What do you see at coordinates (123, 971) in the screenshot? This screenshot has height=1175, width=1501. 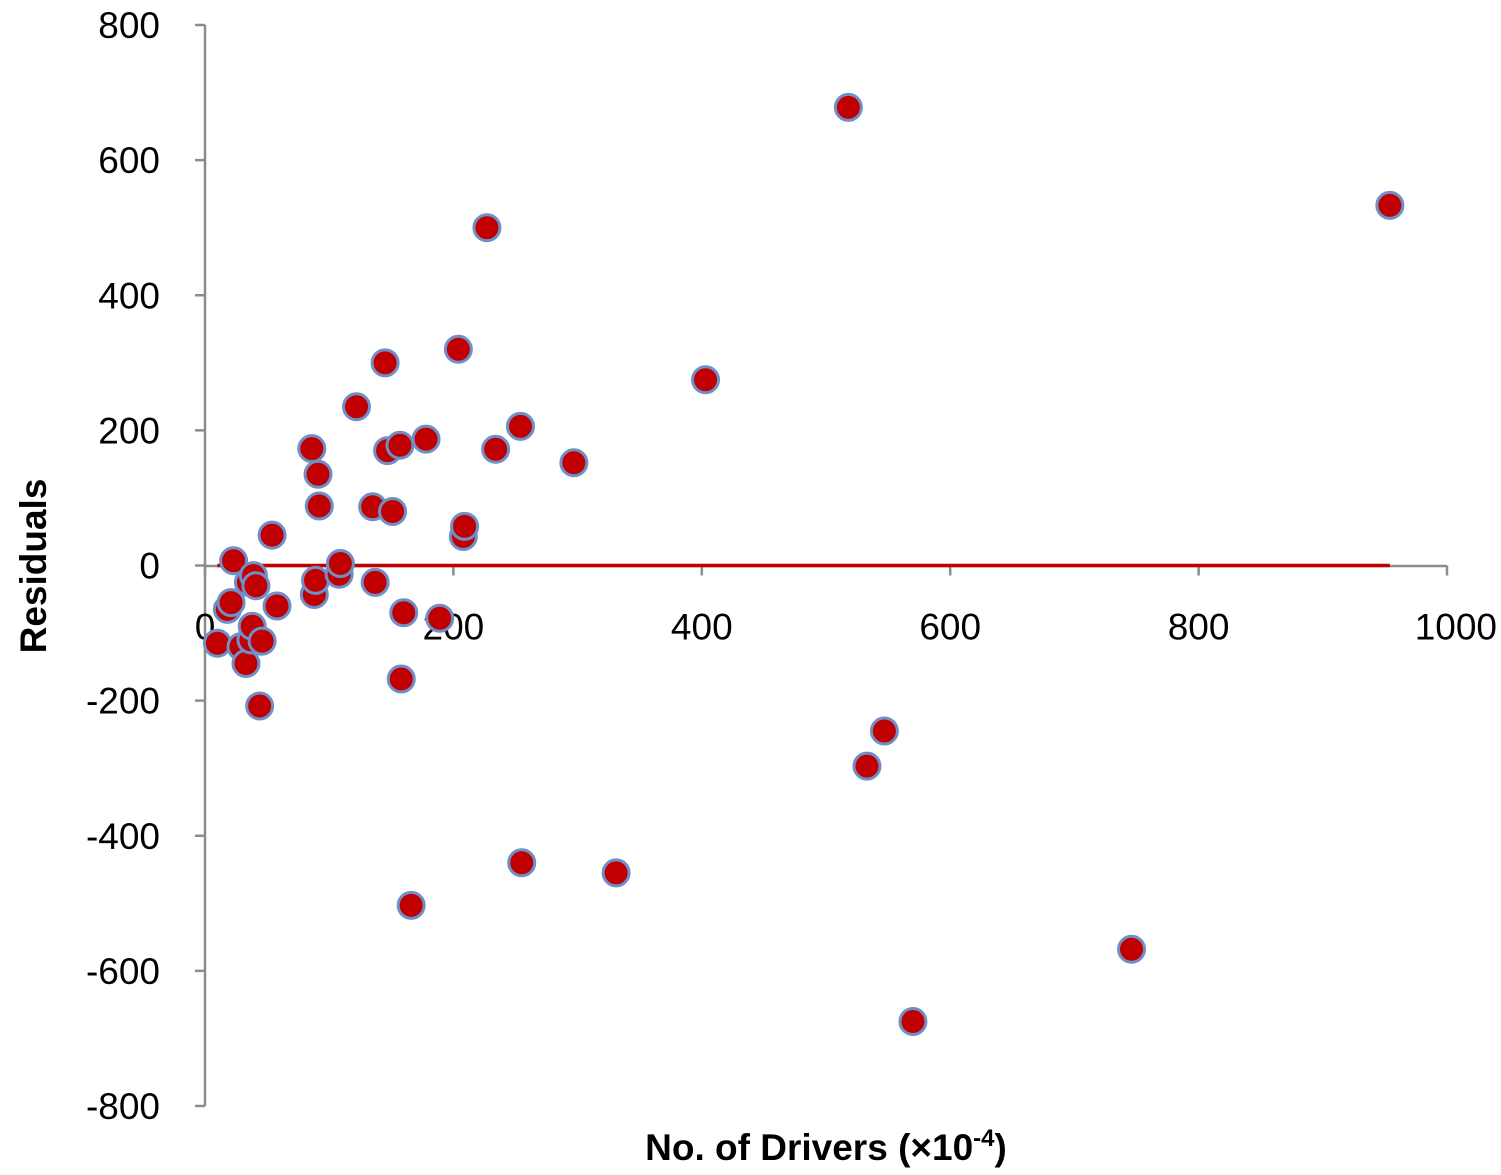 I see `y-tick-label: -600` at bounding box center [123, 971].